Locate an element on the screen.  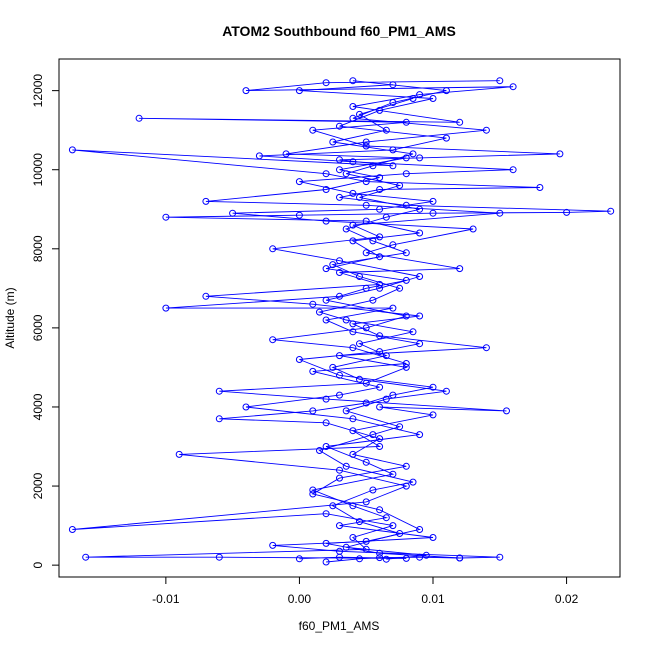
y-tick-label: 6000 is located at coordinates (38, 327).